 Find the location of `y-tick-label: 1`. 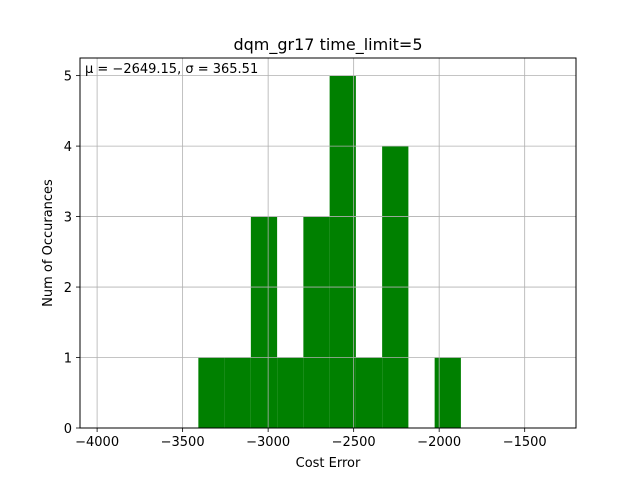

y-tick-label: 1 is located at coordinates (68, 359).